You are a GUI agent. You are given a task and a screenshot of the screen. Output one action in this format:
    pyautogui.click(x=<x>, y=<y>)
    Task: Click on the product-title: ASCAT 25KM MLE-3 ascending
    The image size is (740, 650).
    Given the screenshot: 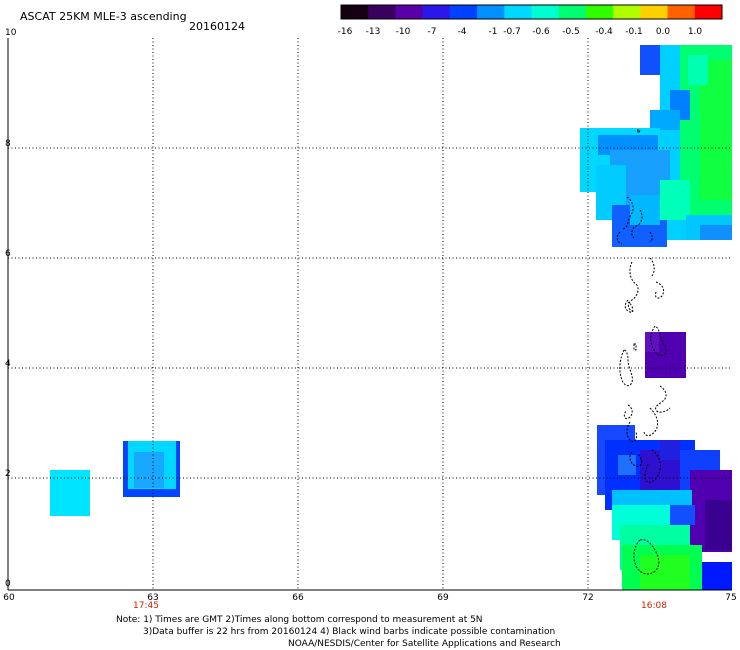 What is the action you would take?
    pyautogui.click(x=103, y=16)
    